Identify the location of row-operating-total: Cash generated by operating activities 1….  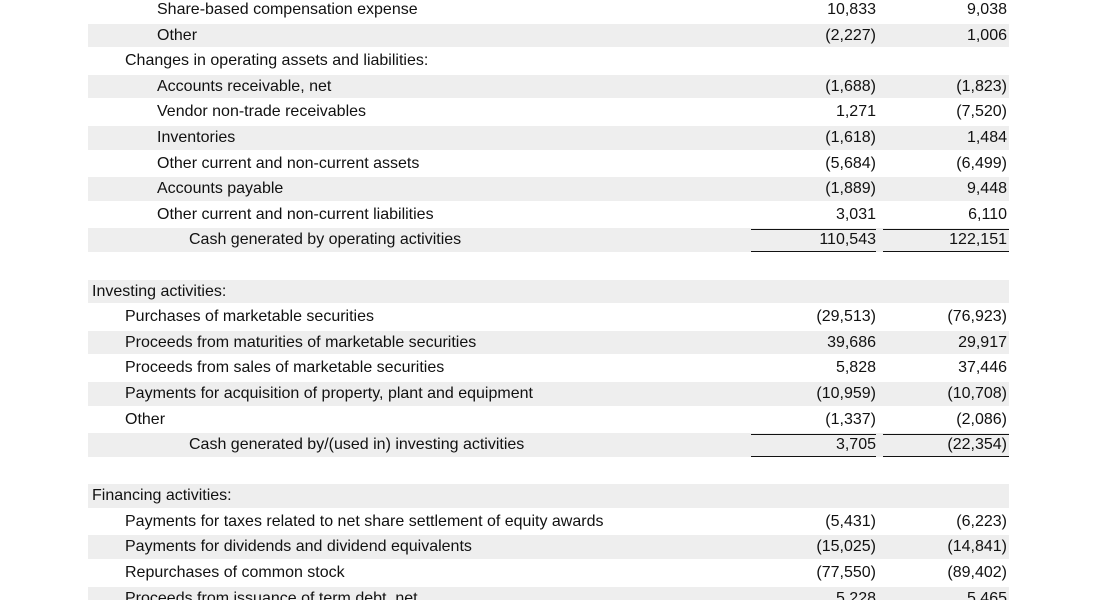
(547, 240).